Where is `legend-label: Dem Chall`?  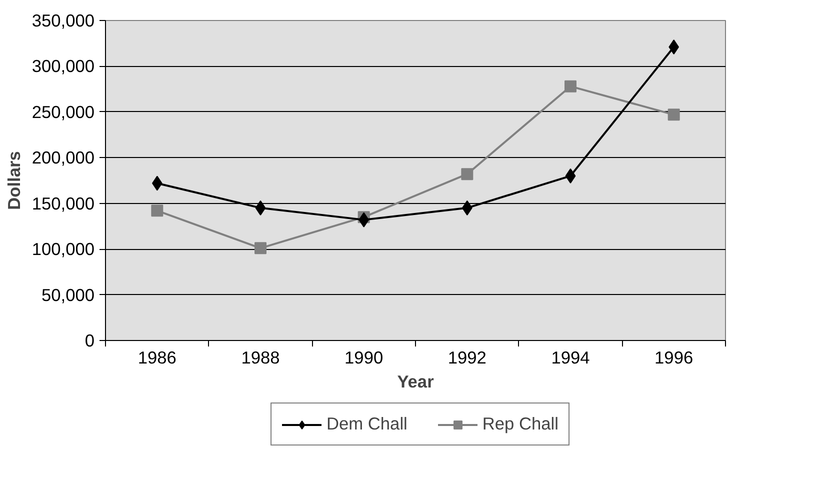
legend-label: Dem Chall is located at coordinates (367, 424).